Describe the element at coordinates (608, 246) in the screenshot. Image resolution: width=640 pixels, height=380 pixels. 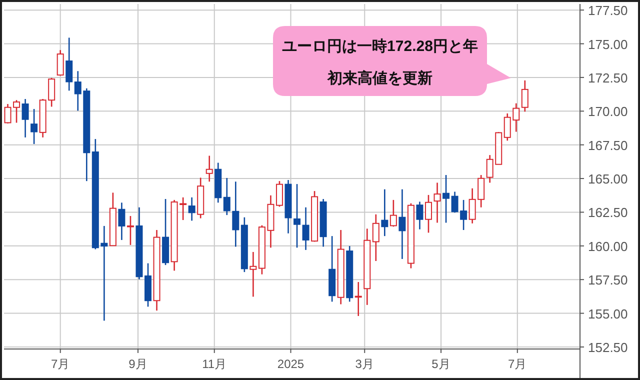
I see `y-tick-label: 160.00` at that location.